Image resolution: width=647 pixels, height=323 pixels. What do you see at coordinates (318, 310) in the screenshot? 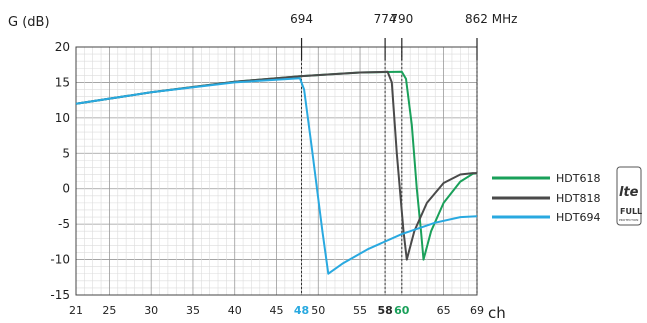
I see `x-tick-label: 50` at bounding box center [318, 310].